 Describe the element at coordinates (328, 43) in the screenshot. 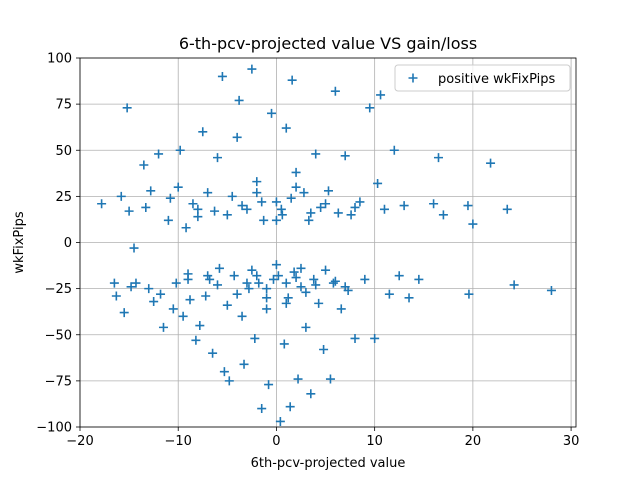

I see `chart-title: 6-th-pcv-projected value VS gain/loss` at that location.